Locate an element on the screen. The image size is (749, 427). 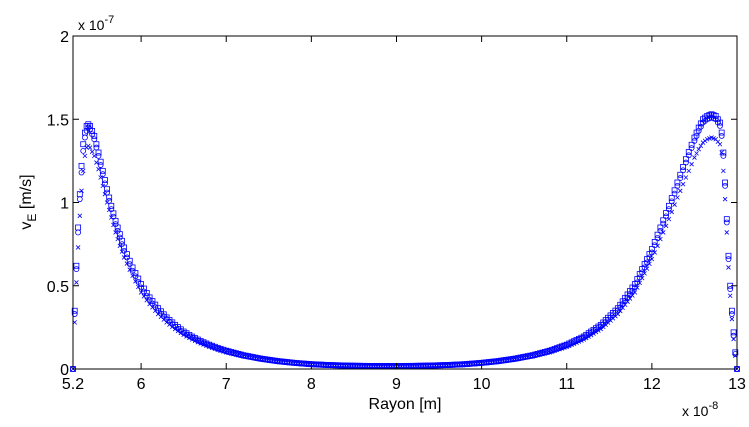
y-axis-label: vE [m/s] is located at coordinates (28, 201).